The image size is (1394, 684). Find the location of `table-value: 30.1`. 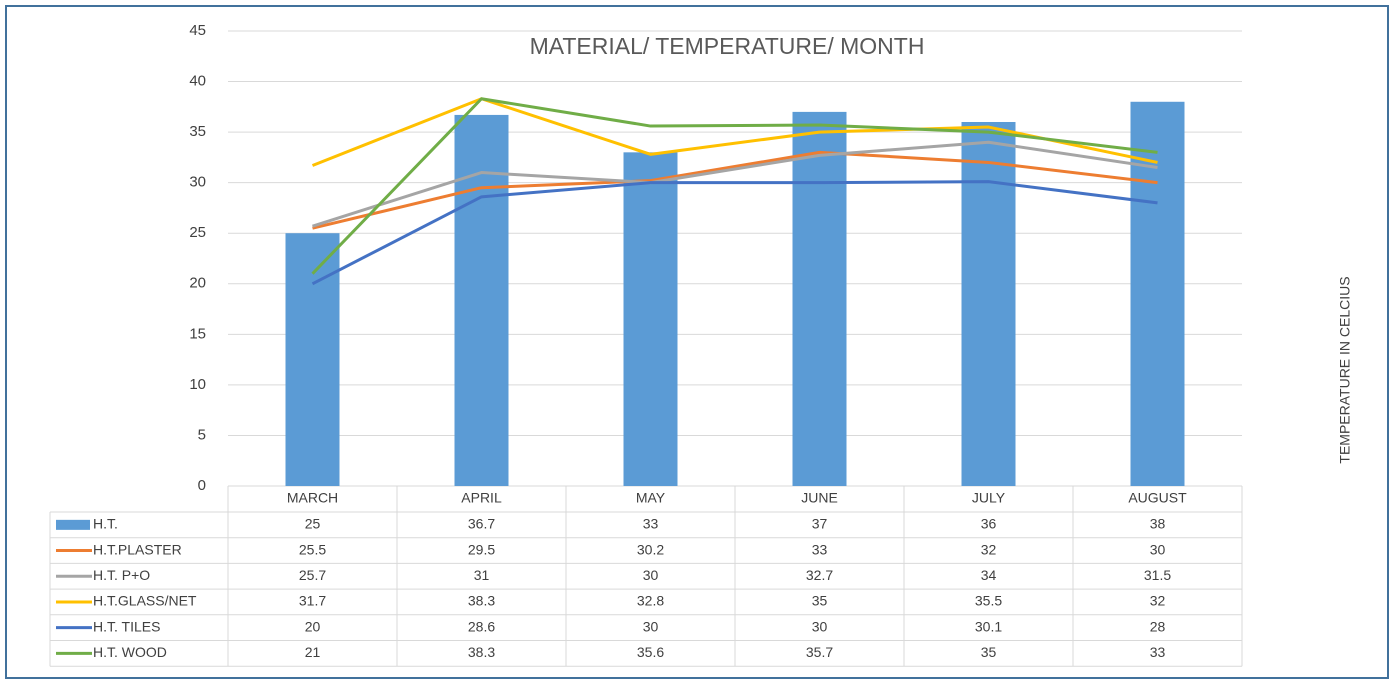

table-value: 30.1 is located at coordinates (988, 626).